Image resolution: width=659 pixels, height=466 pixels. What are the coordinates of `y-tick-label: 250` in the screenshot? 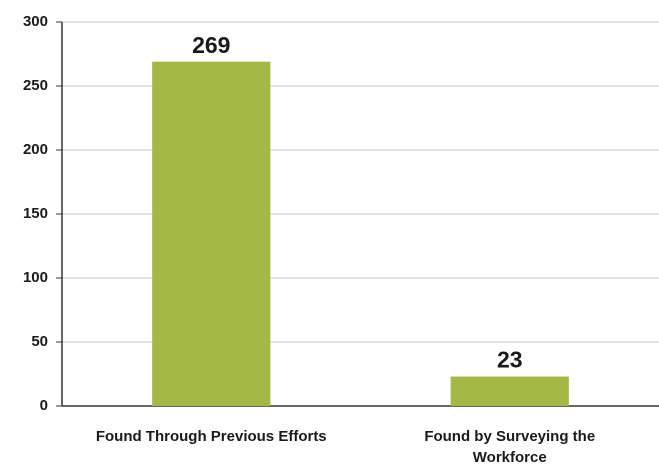 It's located at (35, 85).